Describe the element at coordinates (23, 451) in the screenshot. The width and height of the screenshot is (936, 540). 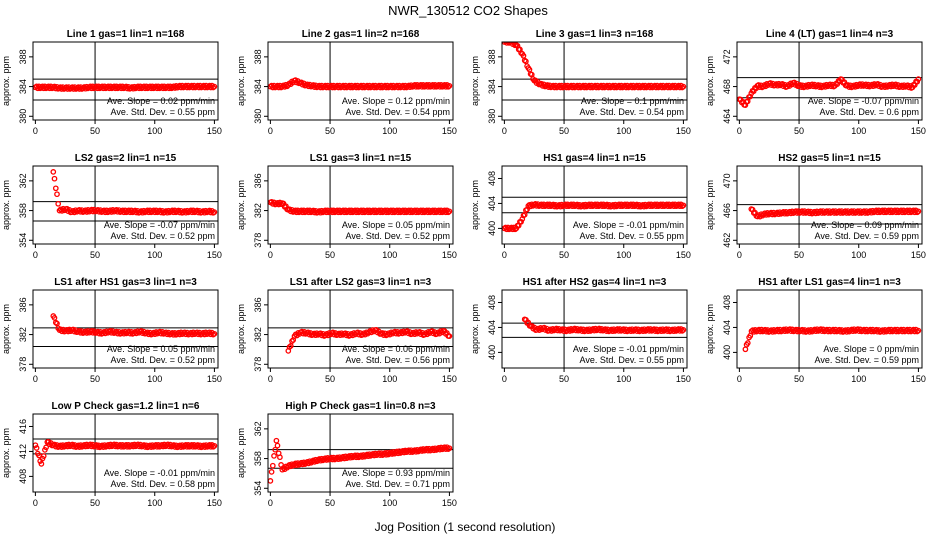
I see `y-tick-label: 412` at that location.